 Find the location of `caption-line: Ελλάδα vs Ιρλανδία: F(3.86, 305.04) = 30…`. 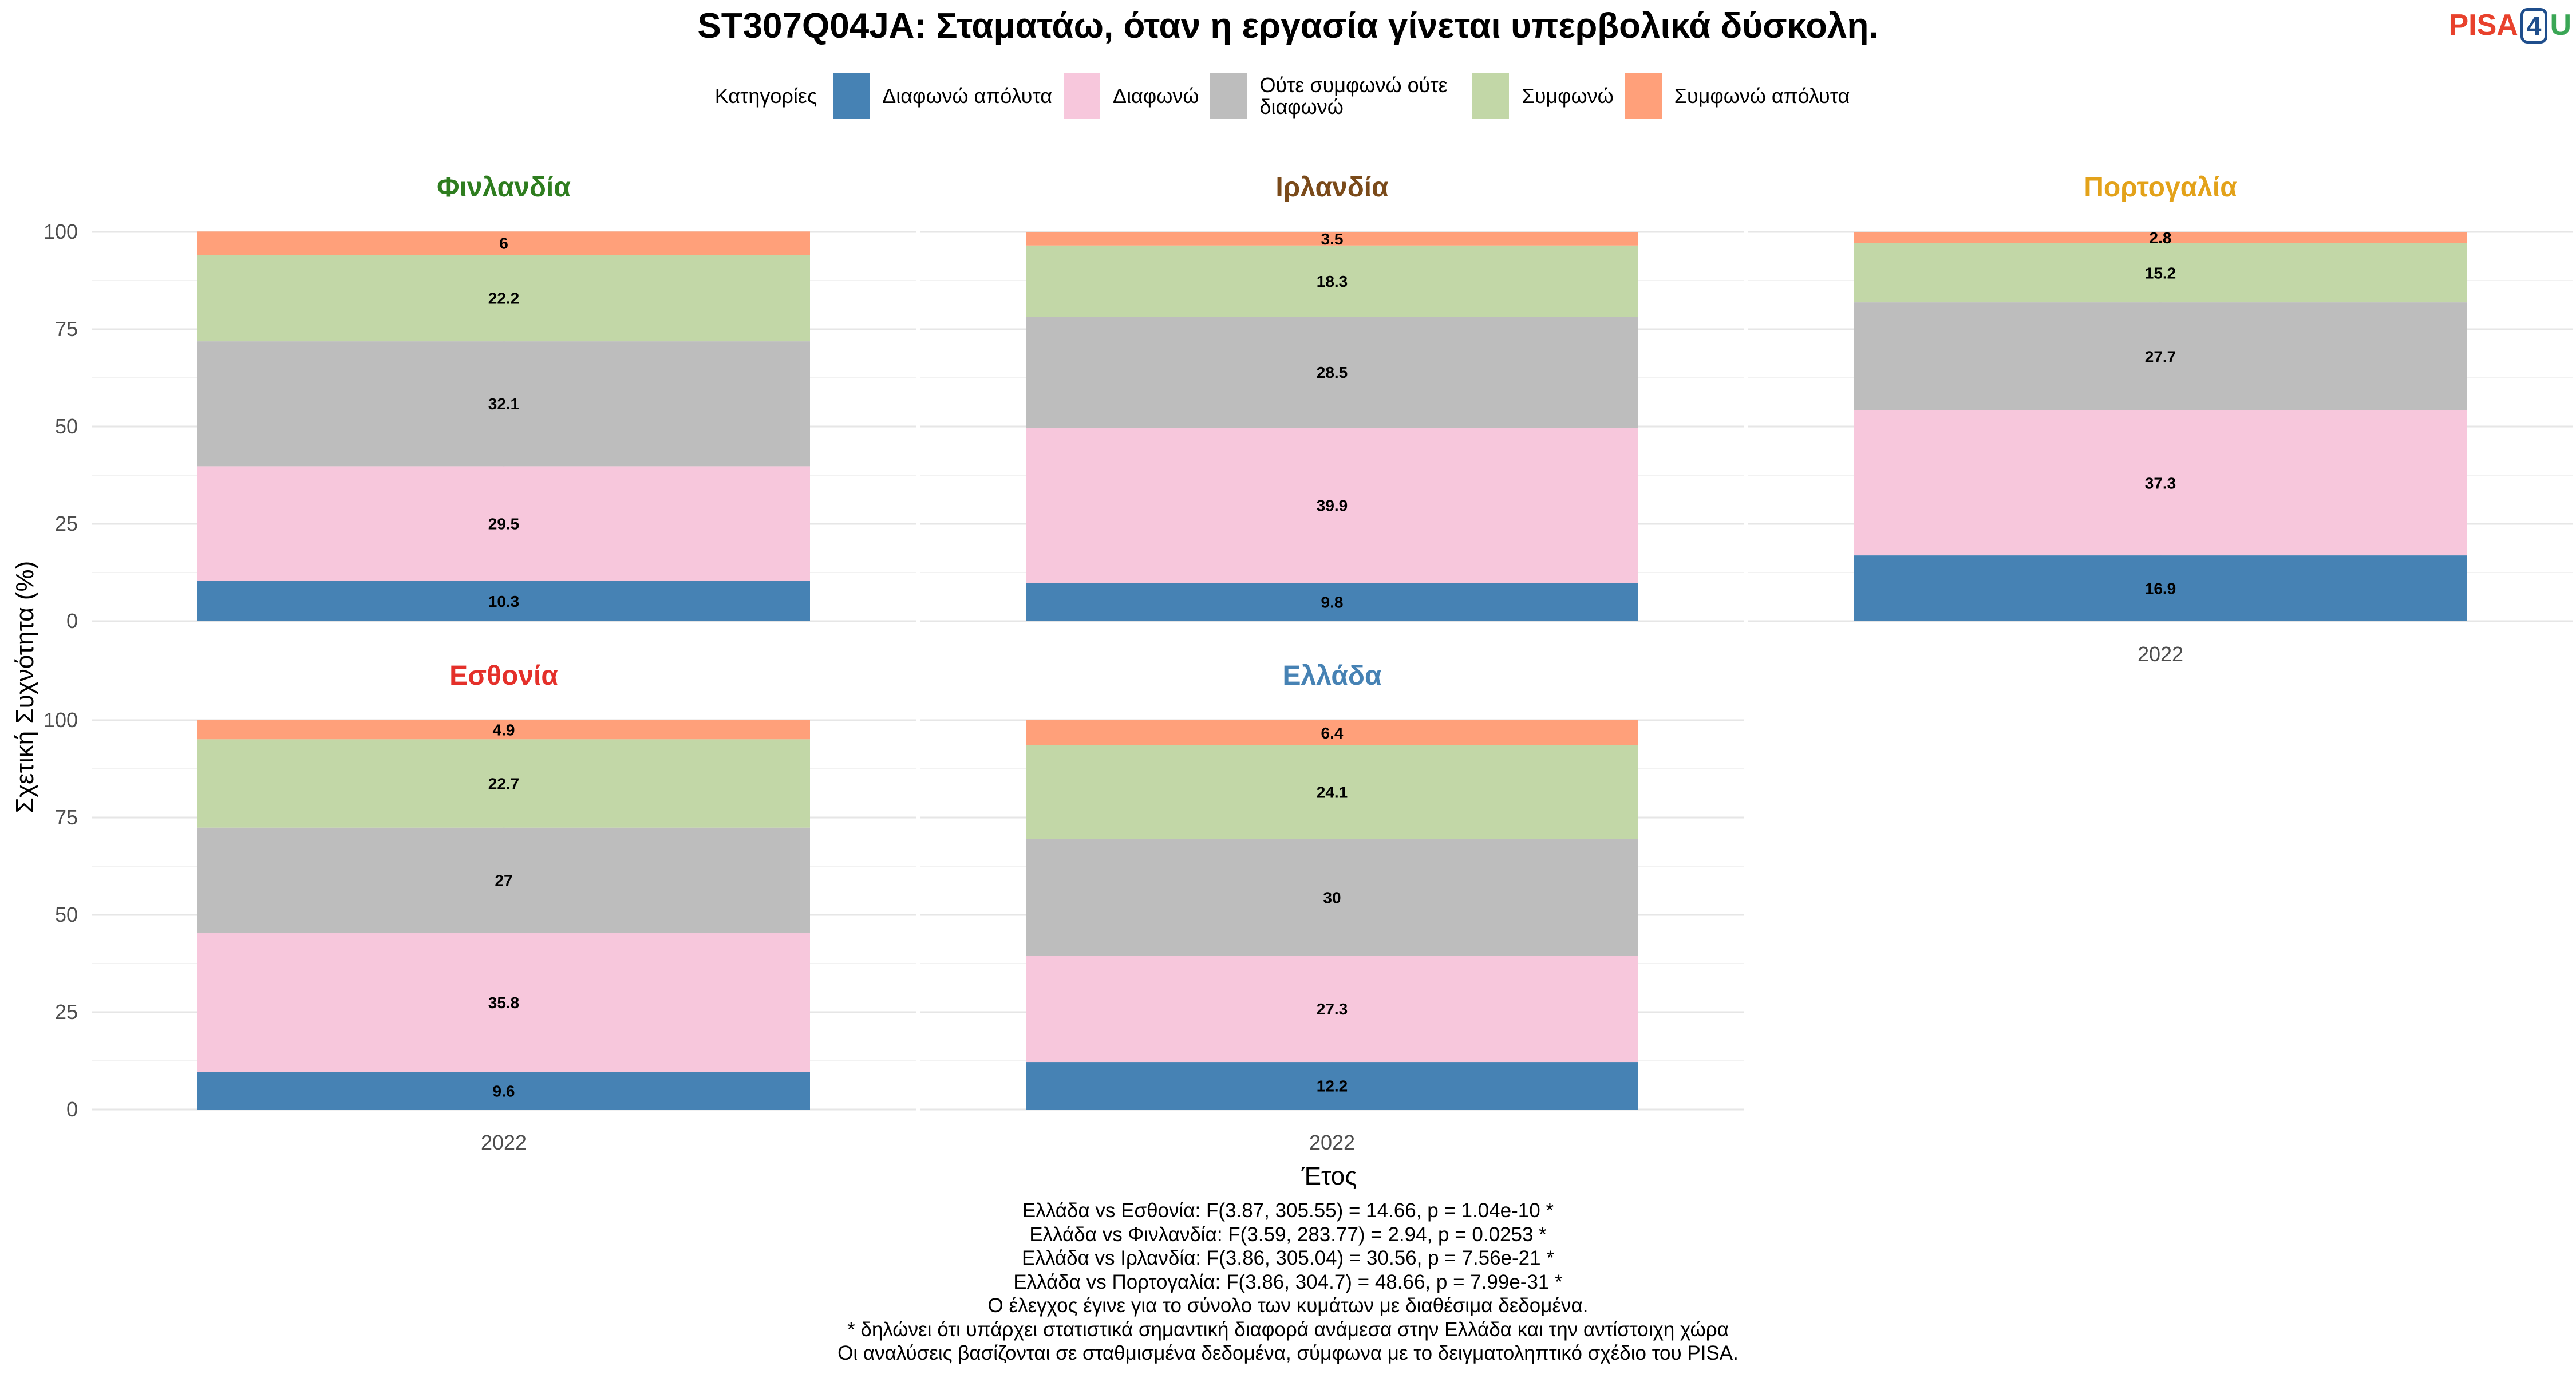

caption-line: Ελλάδα vs Ιρλανδία: F(3.86, 305.04) = 30… is located at coordinates (1288, 1258).